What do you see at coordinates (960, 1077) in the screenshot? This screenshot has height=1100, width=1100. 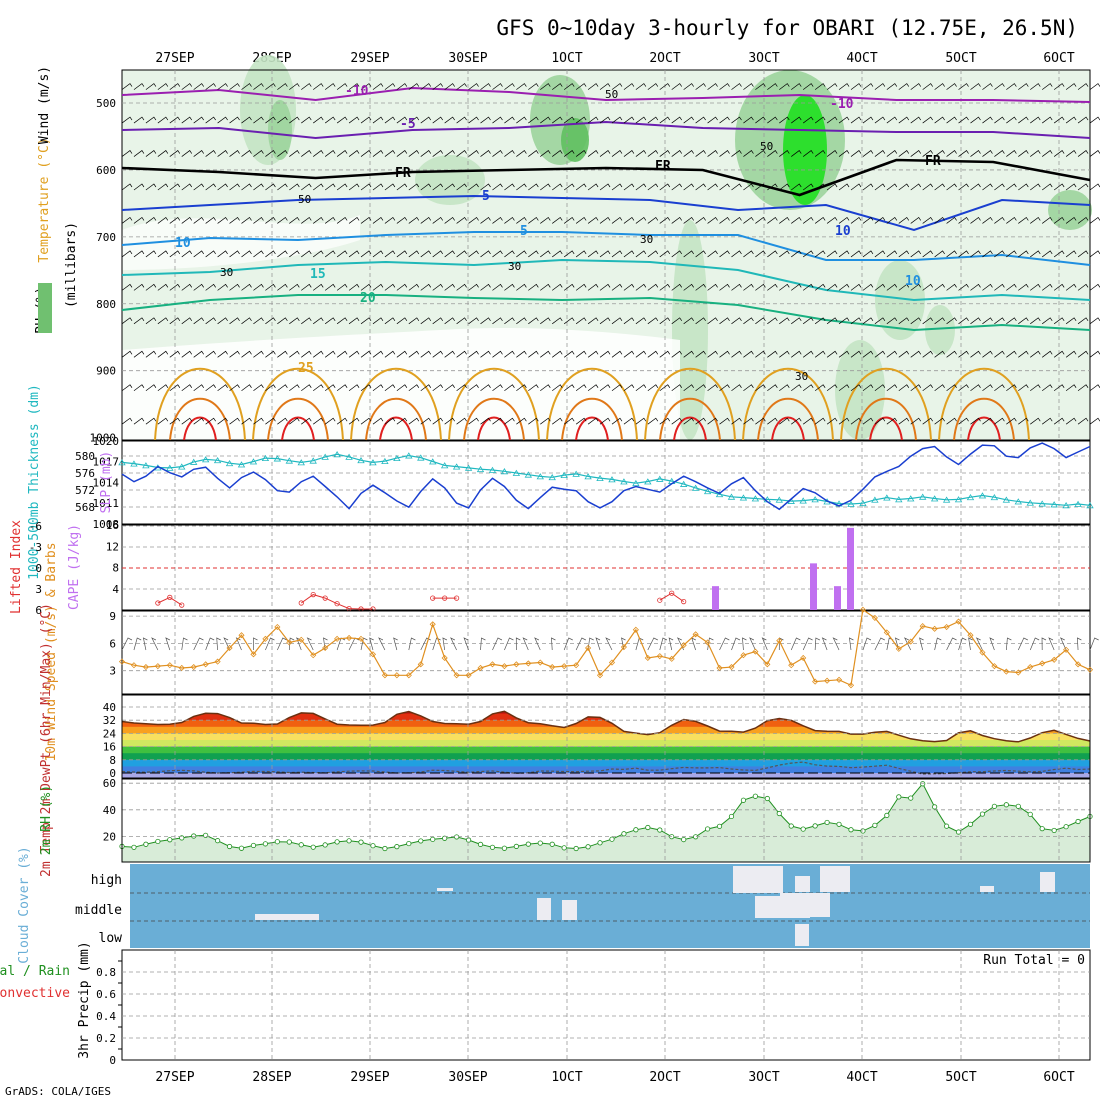 I see `bottom-date-label: 5OCT` at bounding box center [960, 1077].